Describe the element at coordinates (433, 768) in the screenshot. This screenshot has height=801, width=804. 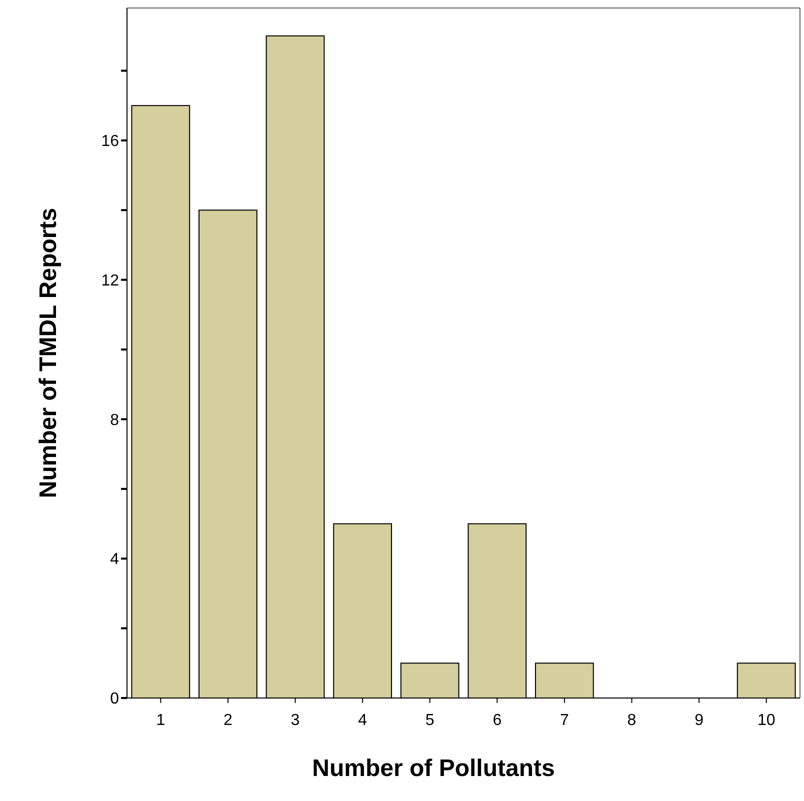
I see `x-axis-title: Number of Pollutants` at that location.